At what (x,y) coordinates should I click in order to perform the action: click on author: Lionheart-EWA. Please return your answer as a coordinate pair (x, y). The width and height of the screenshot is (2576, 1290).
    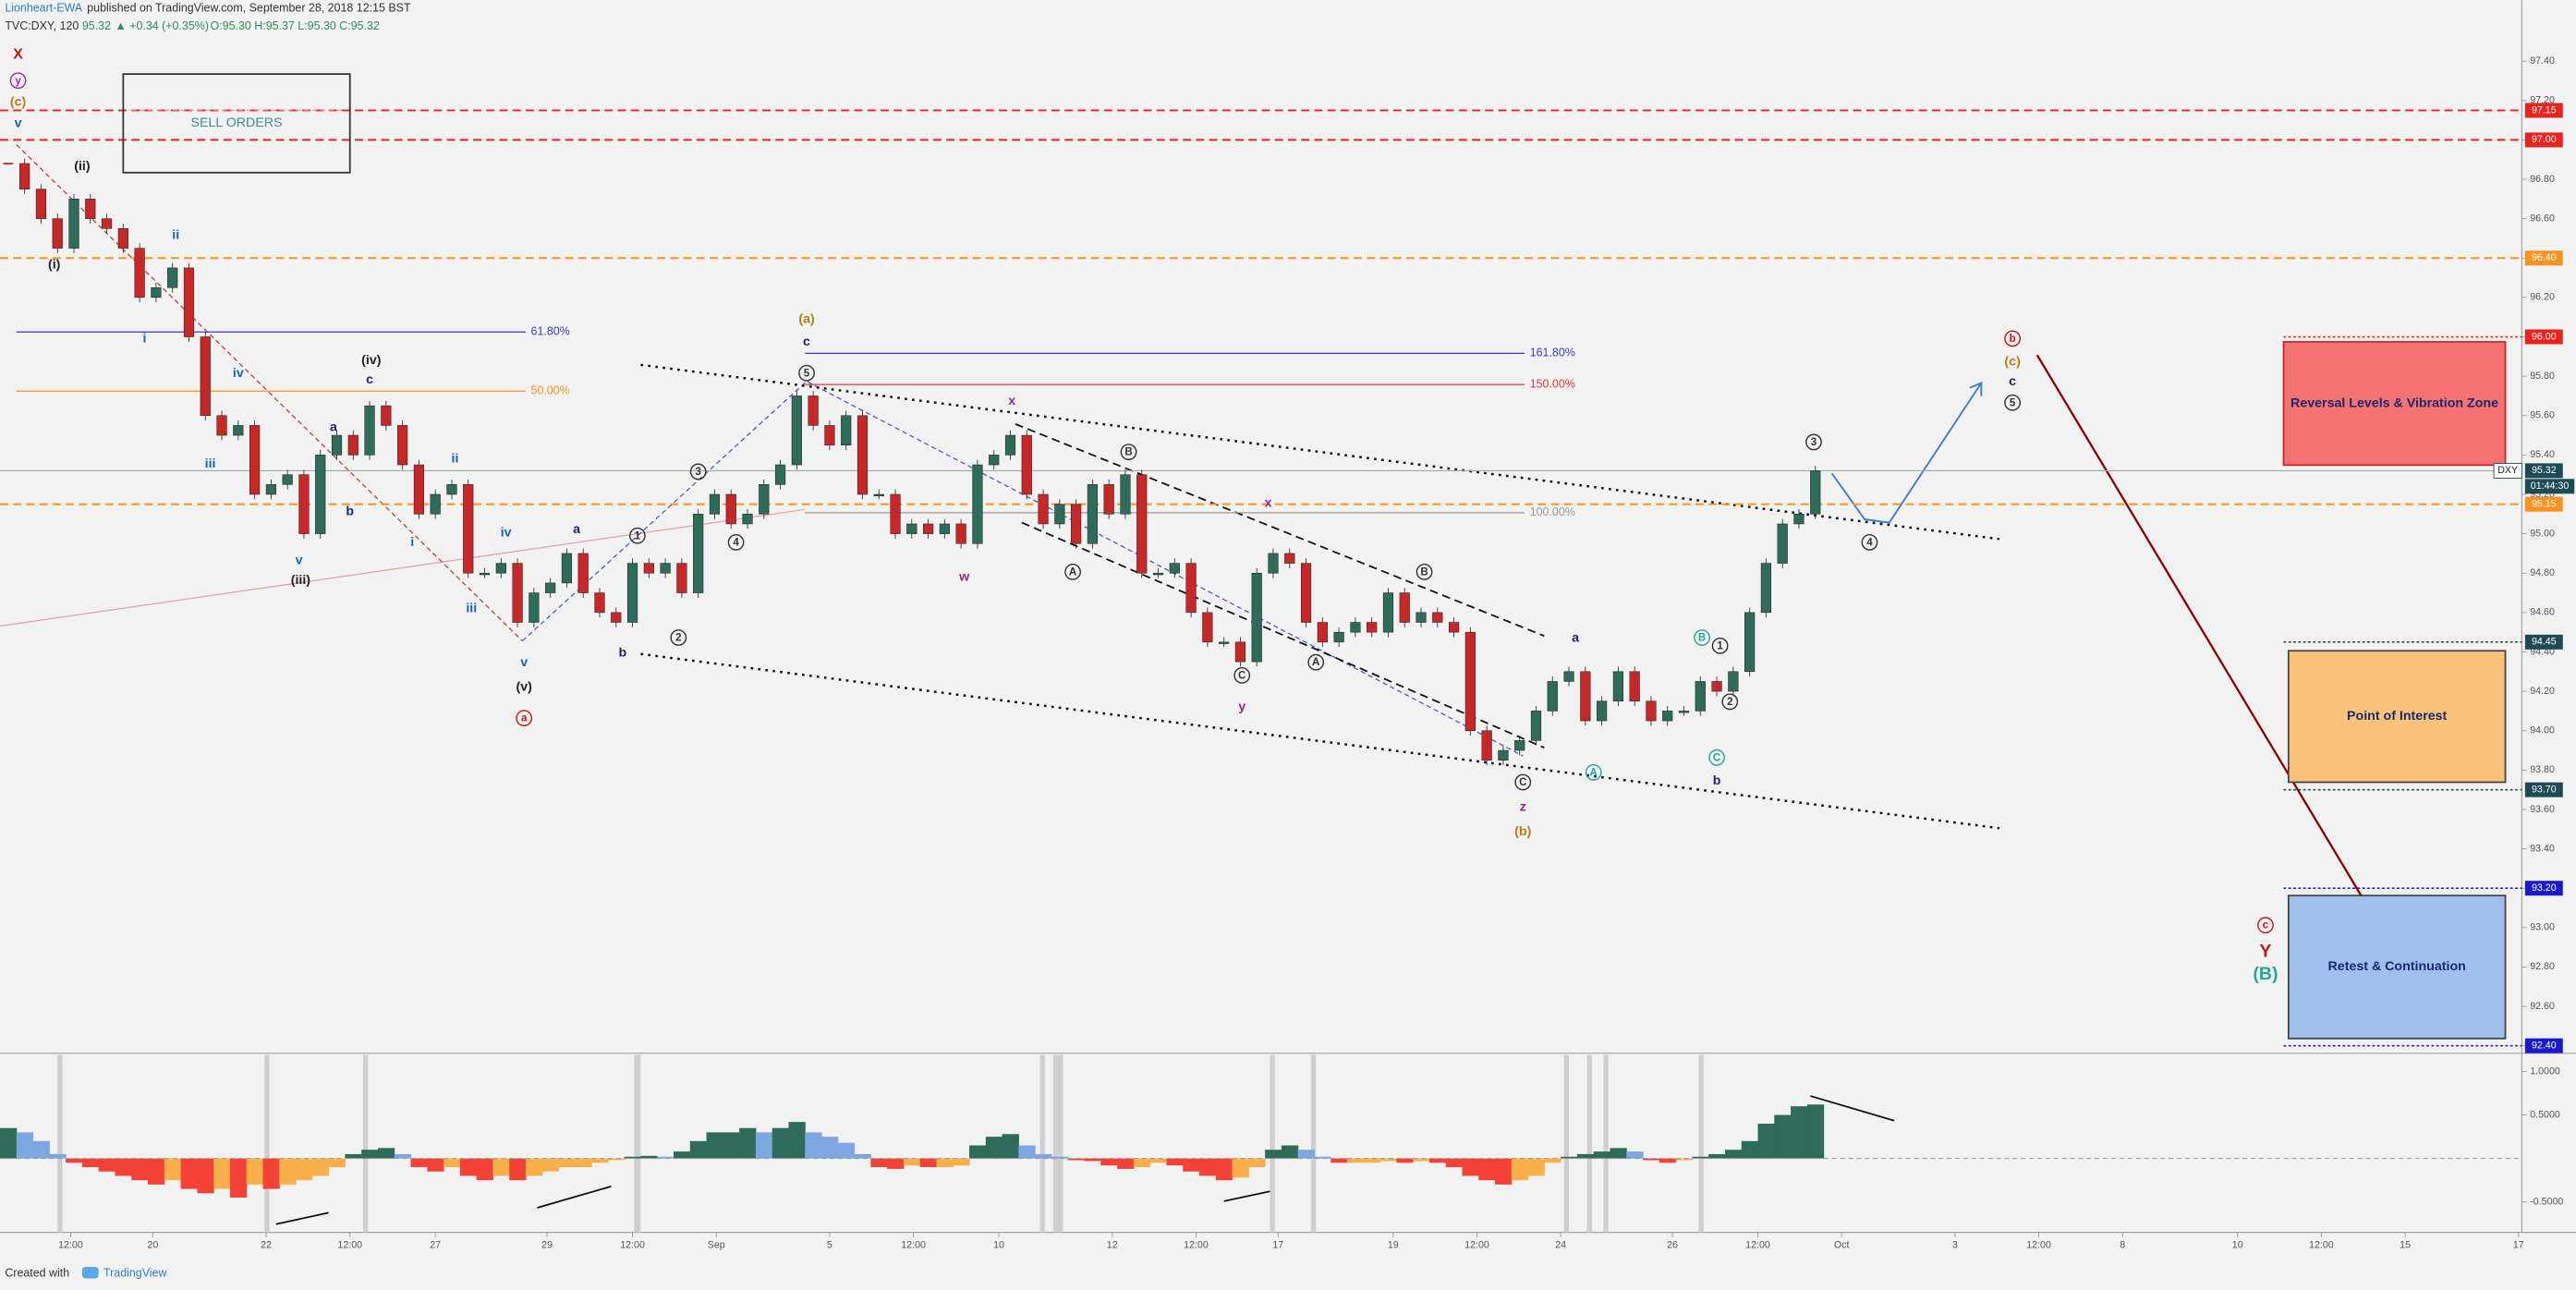
    Looking at the image, I should click on (44, 8).